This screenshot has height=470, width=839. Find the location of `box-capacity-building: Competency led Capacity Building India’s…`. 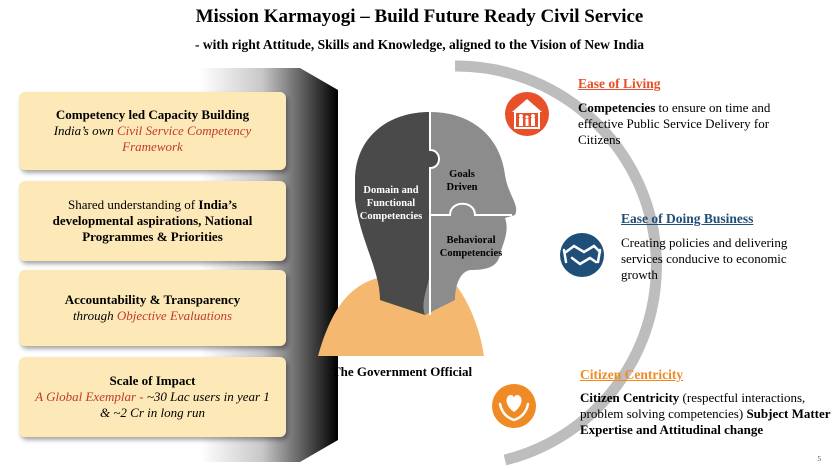

box-capacity-building: Competency led Capacity Building India’s… is located at coordinates (152, 131).